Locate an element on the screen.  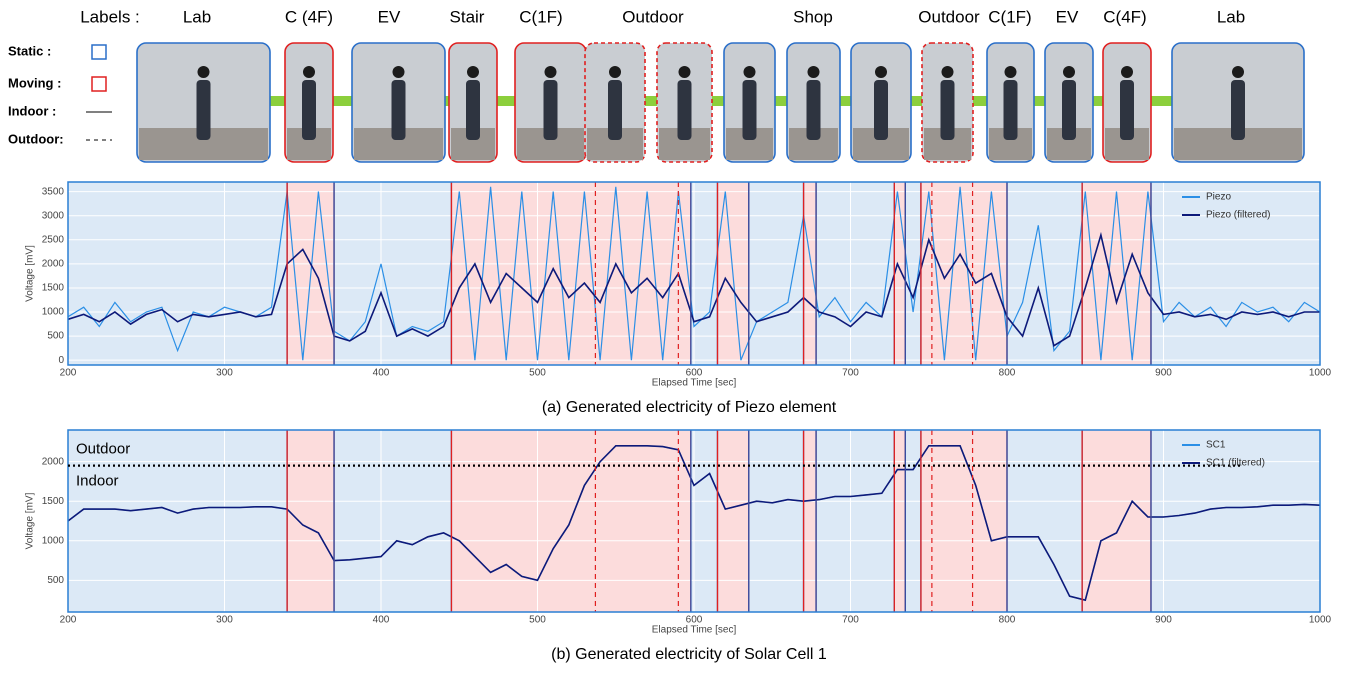
y-tick-label: 1500 is located at coordinates (53, 501).